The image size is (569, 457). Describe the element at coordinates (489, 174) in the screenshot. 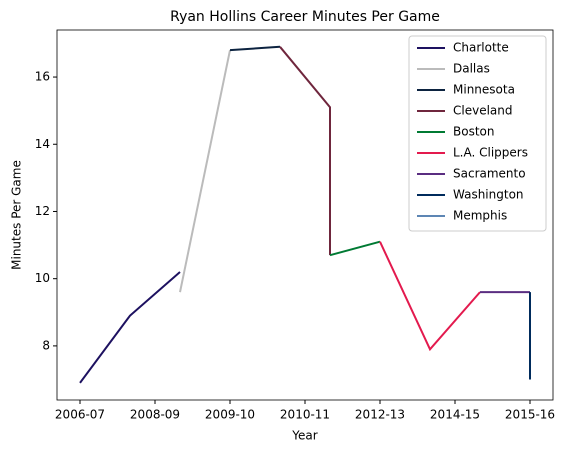

I see `legend-label: Sacramento` at that location.